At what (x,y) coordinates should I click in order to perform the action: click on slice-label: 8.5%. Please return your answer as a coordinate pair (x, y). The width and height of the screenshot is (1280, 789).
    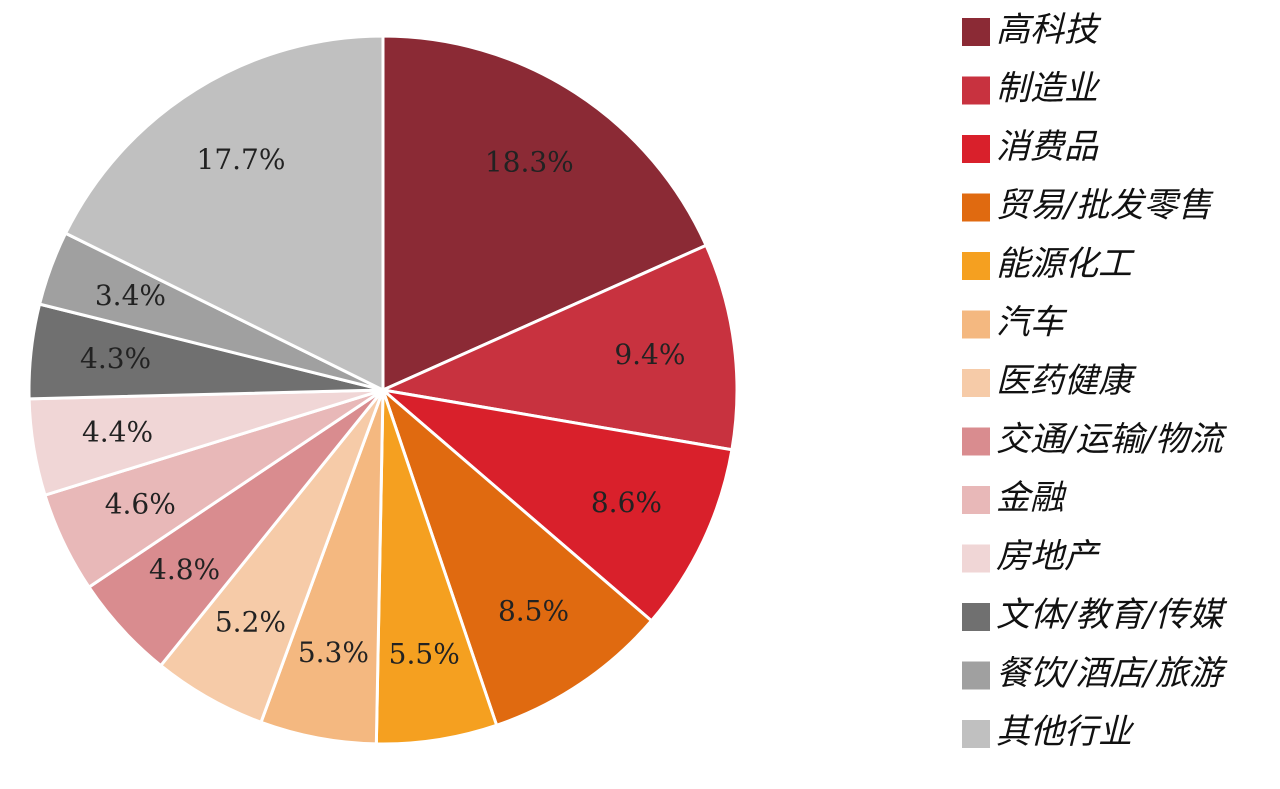
    Looking at the image, I should click on (533, 610).